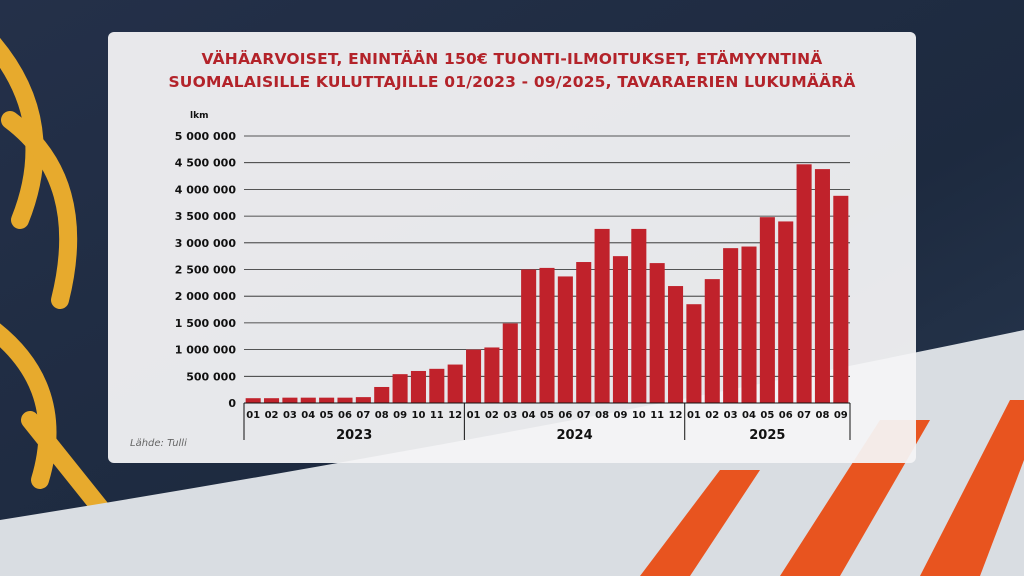 Image resolution: width=1024 pixels, height=576 pixels. I want to click on emblem-decoration, so click(59, 283).